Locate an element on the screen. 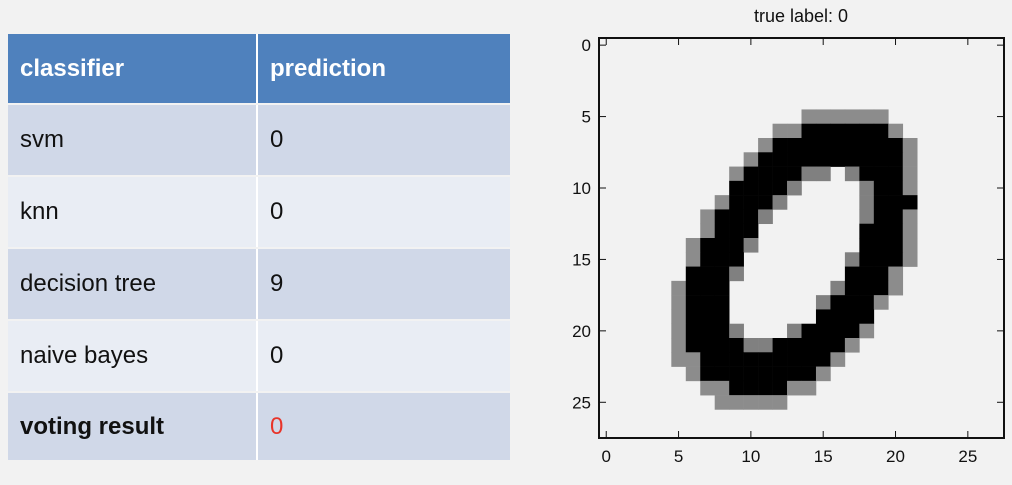  prediction-value: 9 is located at coordinates (384, 284).